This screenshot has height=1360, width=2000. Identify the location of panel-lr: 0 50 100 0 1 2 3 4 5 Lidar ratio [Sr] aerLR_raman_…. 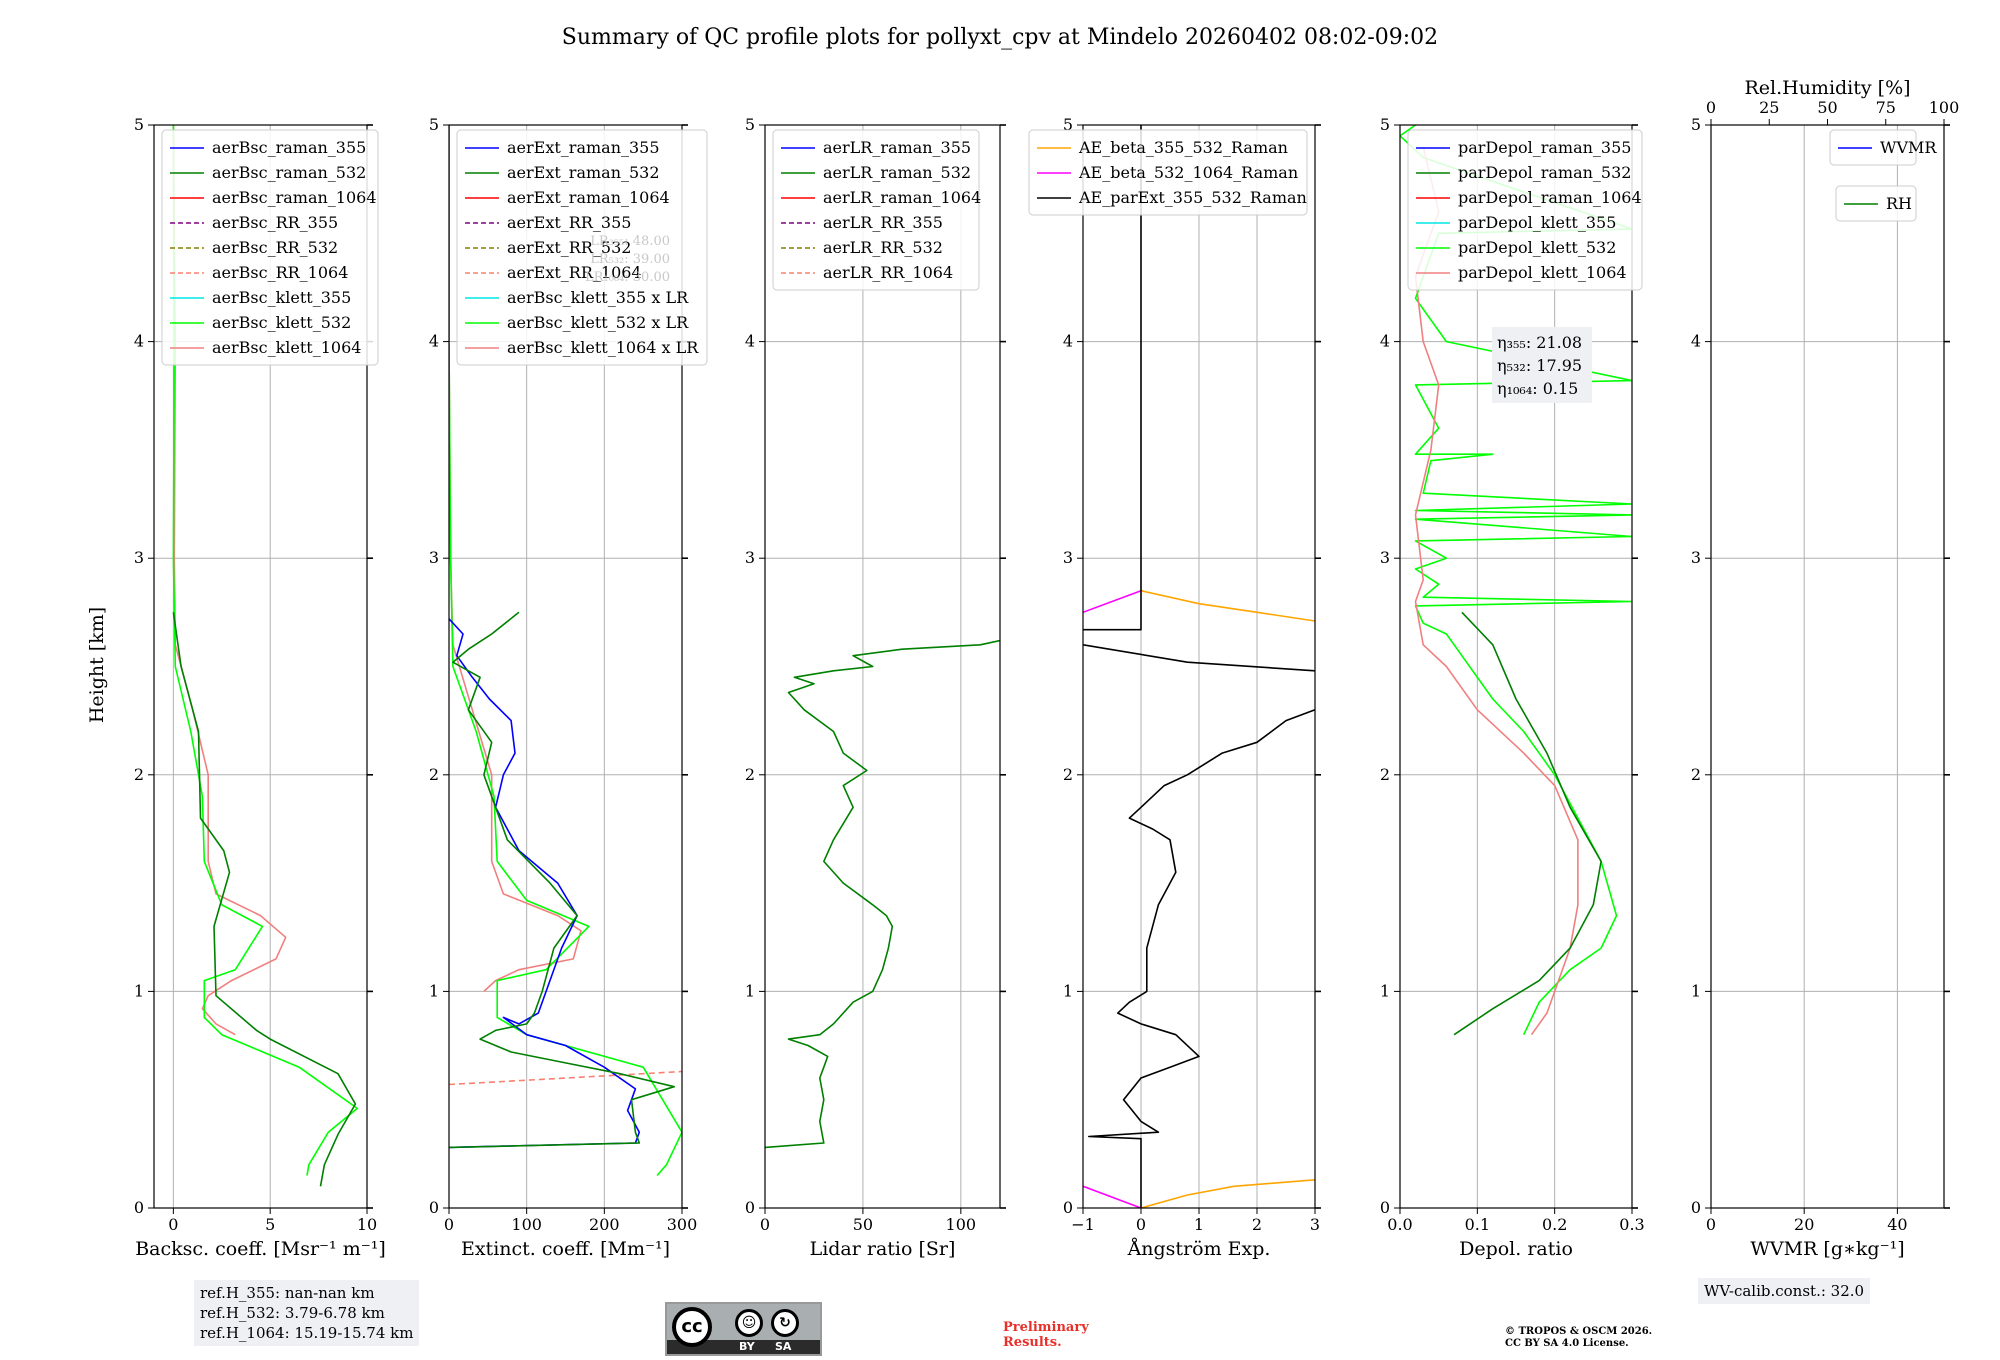
(875, 687).